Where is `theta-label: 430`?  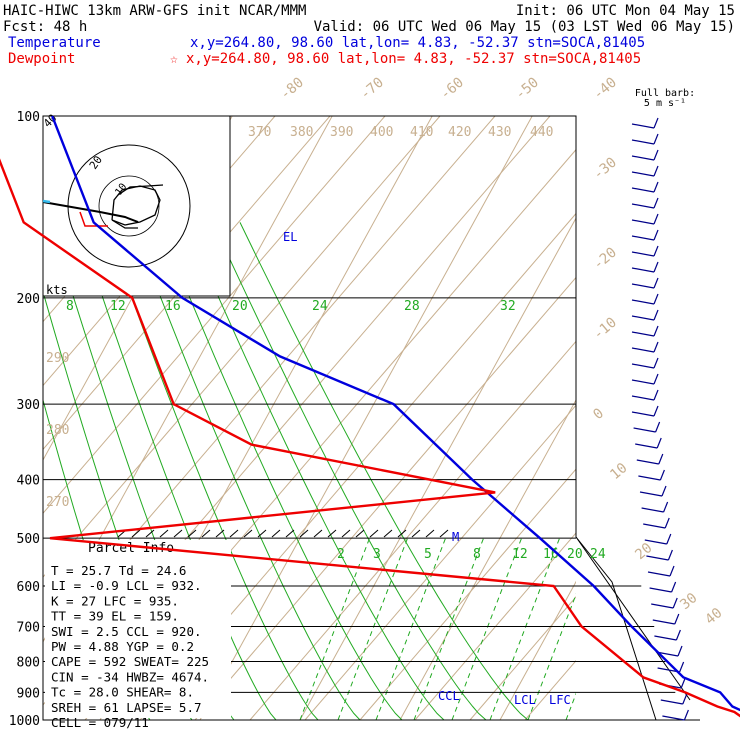
theta-label: 430 is located at coordinates (499, 132).